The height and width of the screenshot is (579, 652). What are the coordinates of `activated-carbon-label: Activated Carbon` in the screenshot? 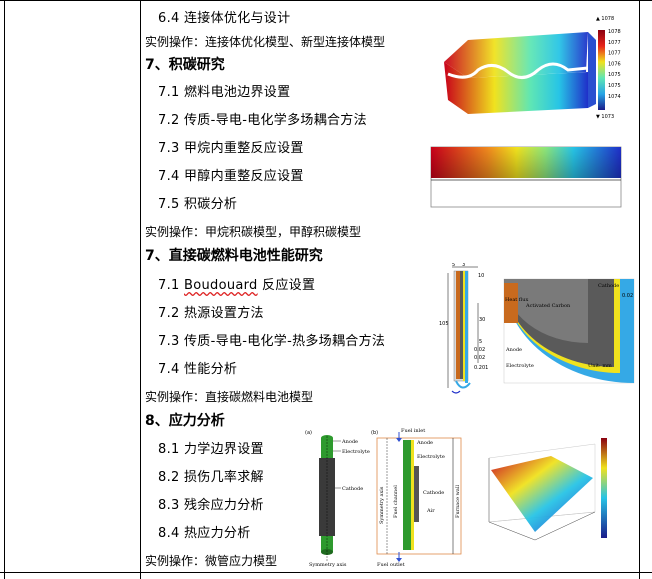 It's located at (548, 306).